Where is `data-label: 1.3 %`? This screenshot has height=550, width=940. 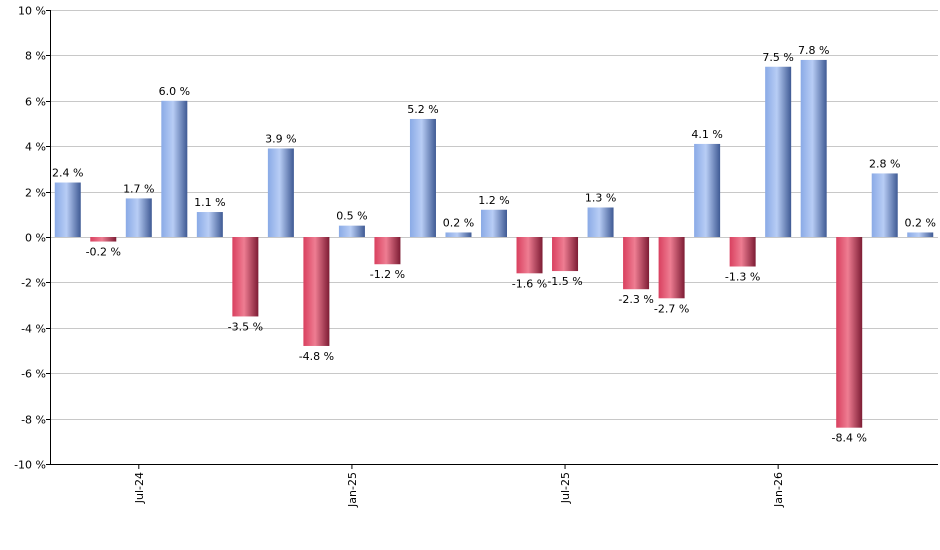 data-label: 1.3 % is located at coordinates (600, 197).